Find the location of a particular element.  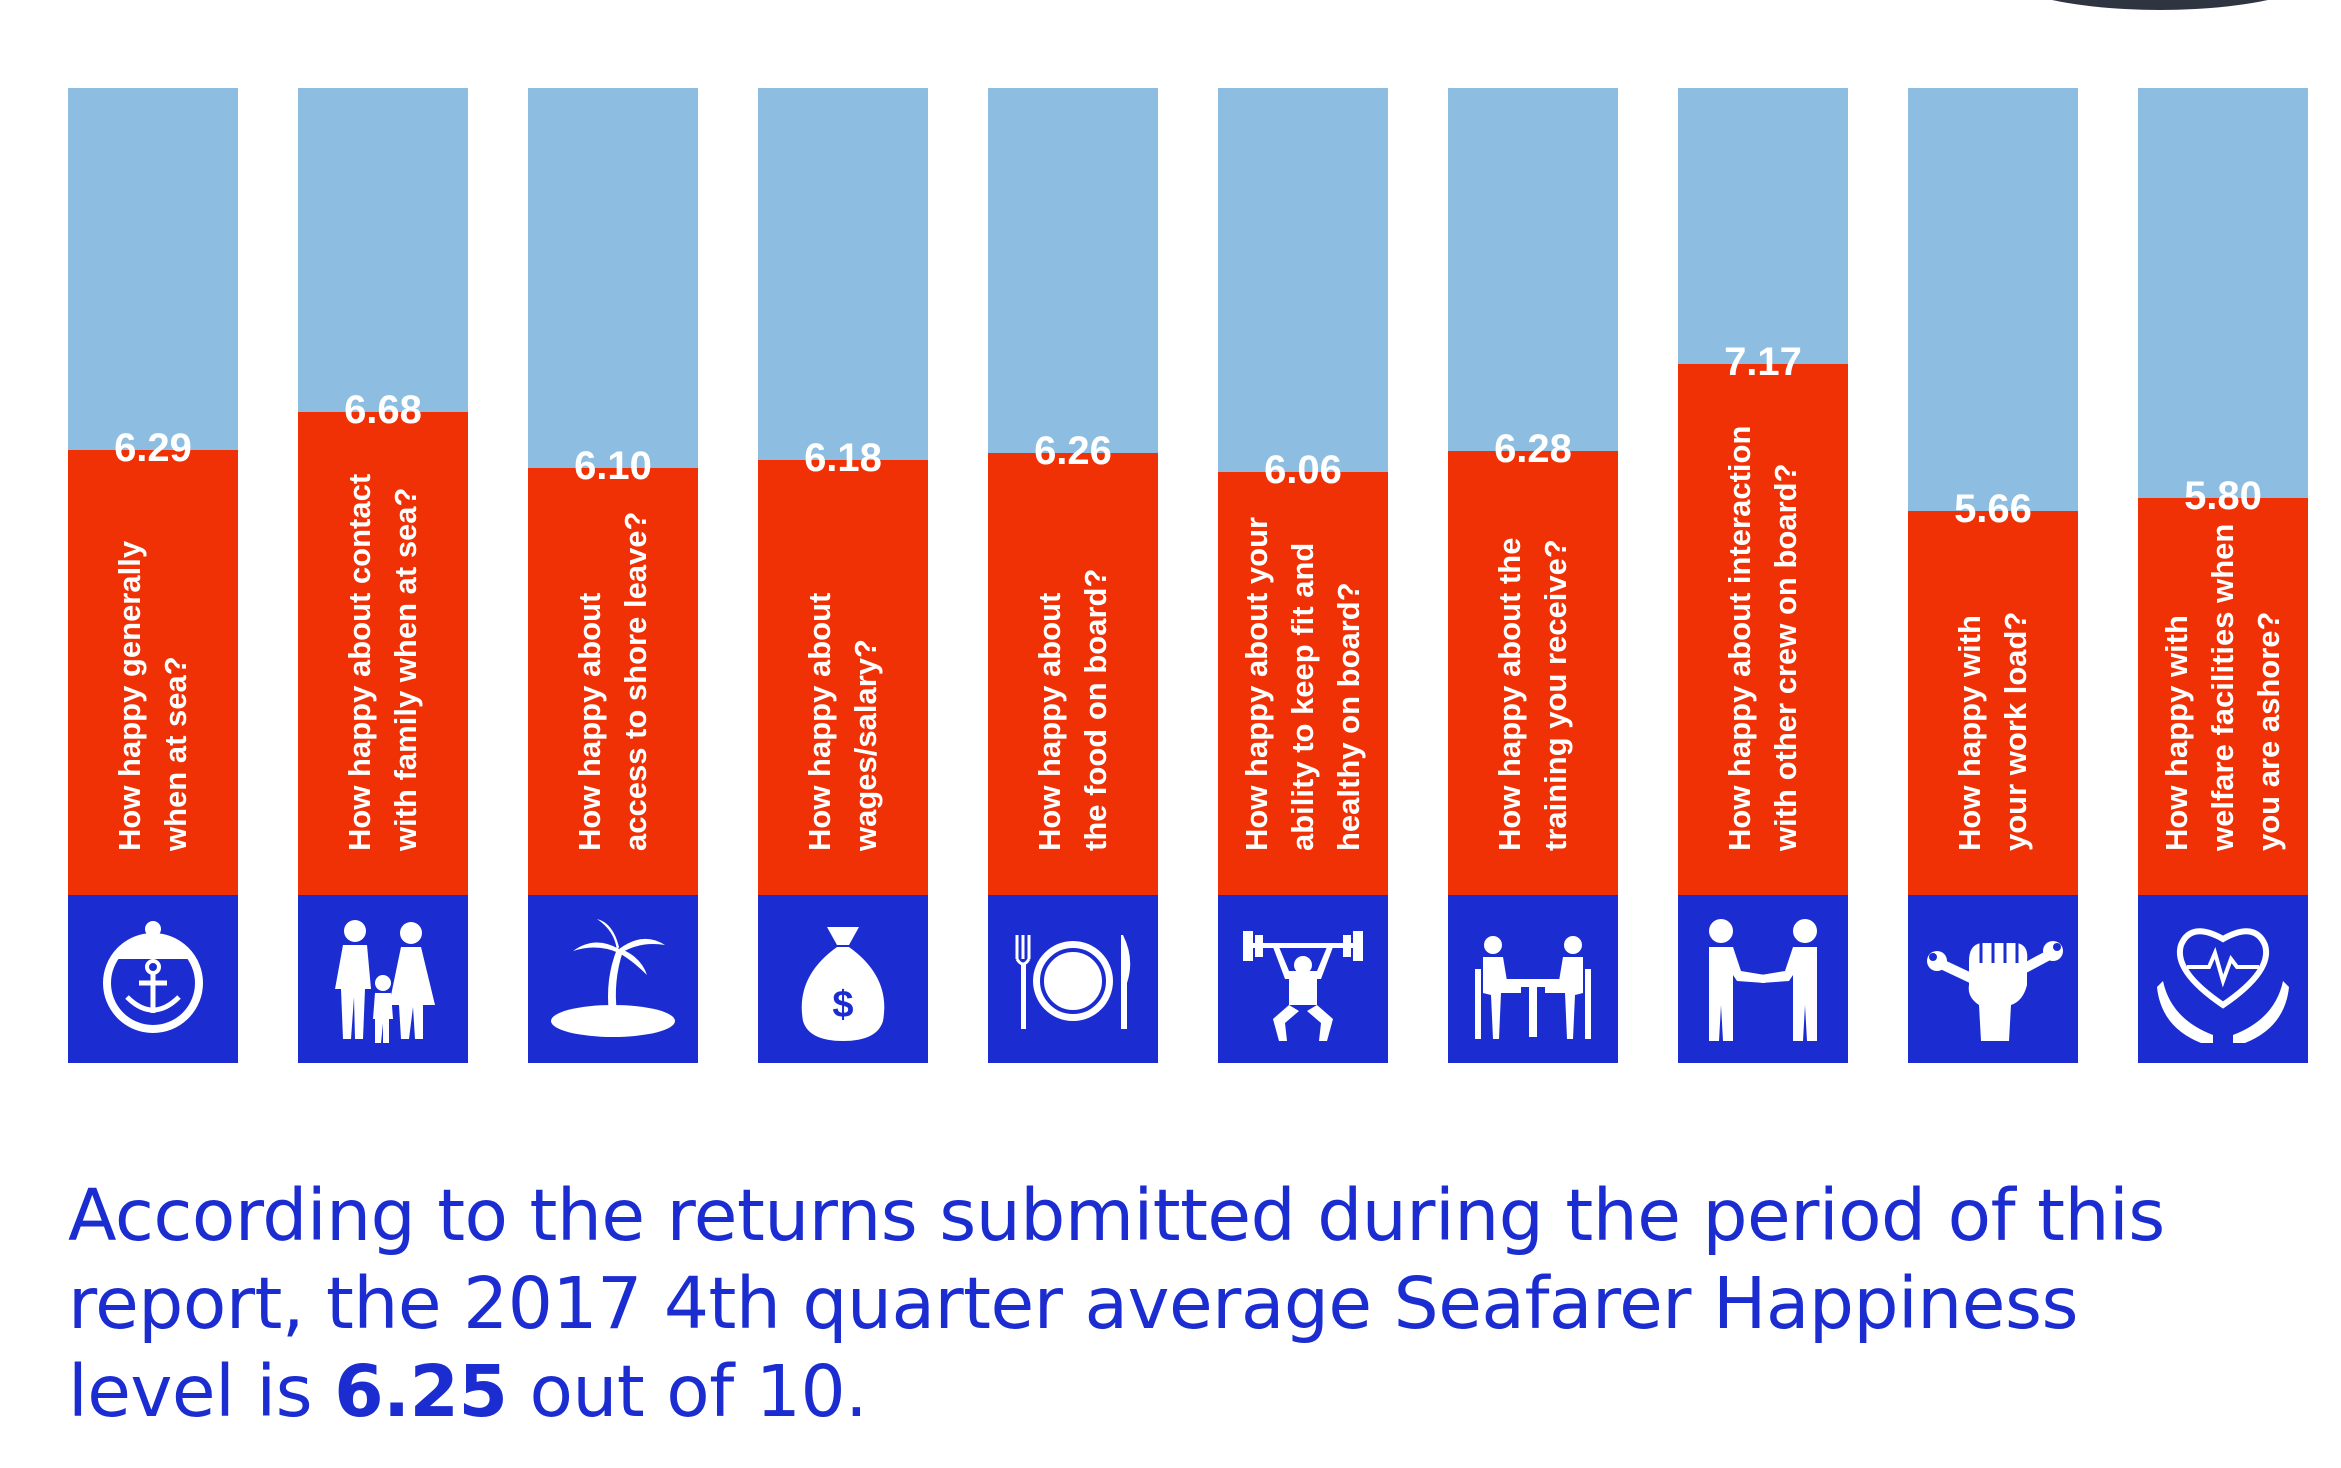

weightlifter-icon is located at coordinates (1303, 986).